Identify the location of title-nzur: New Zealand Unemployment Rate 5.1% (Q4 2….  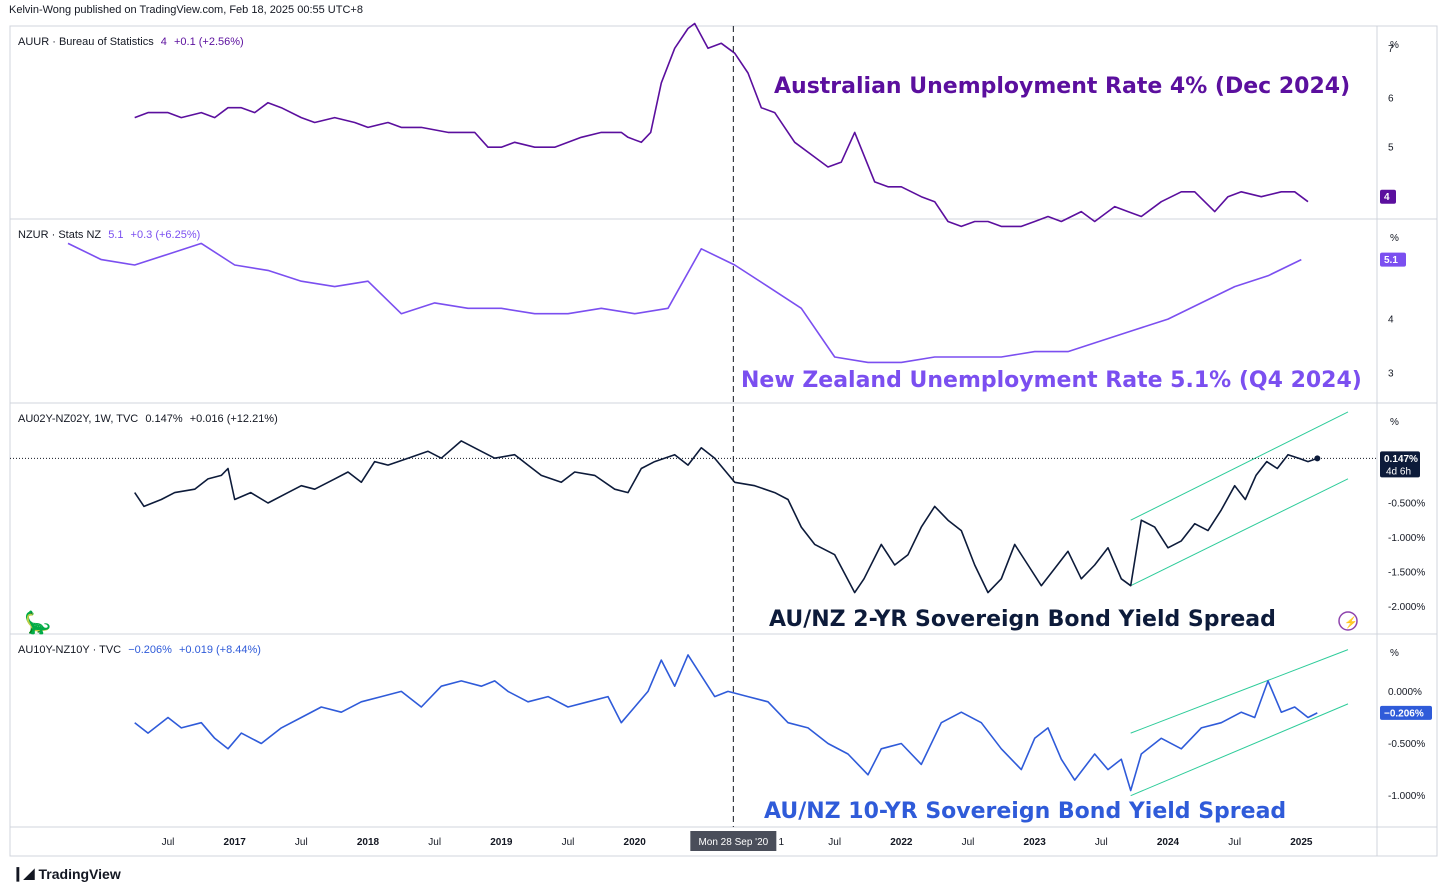
(1051, 380).